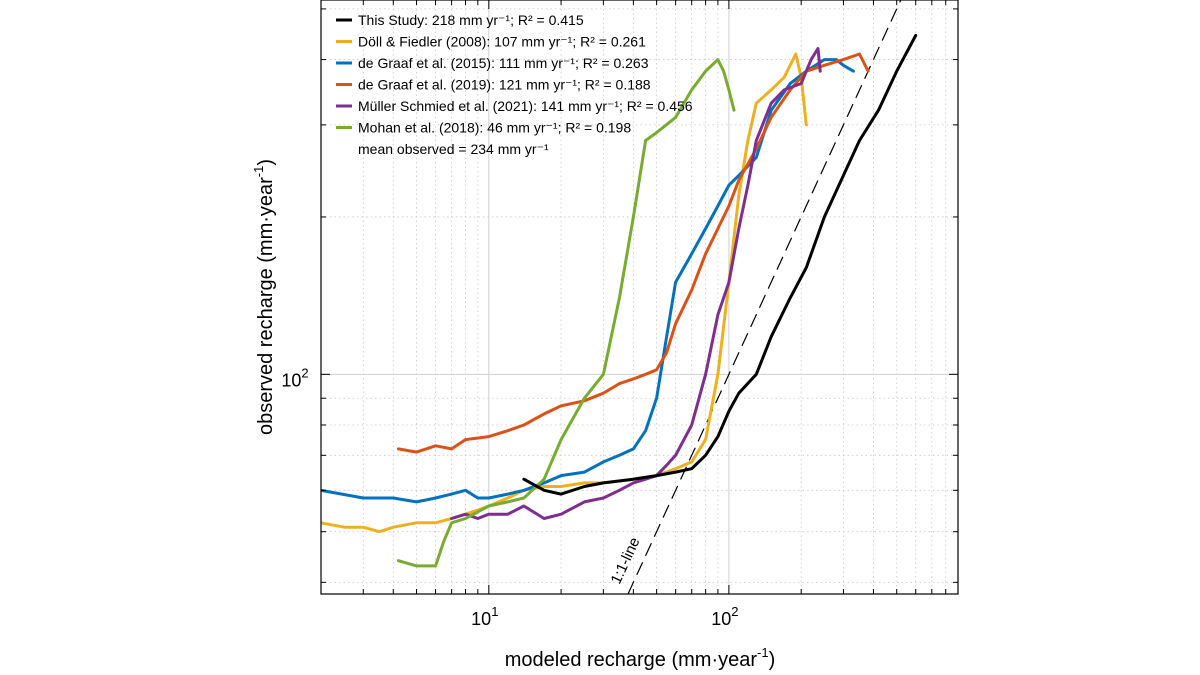 This screenshot has width=1200, height=675. Describe the element at coordinates (294, 377) in the screenshot. I see `y-tick-label: 102` at that location.